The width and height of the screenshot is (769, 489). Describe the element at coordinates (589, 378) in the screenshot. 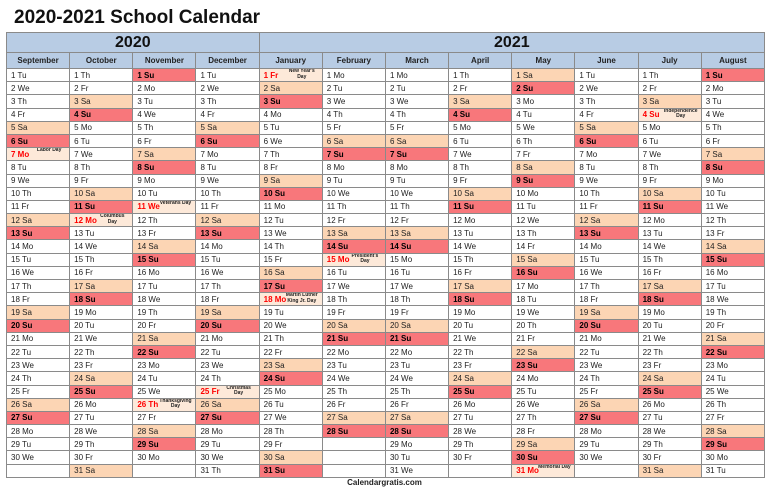

I see `day-label: 24 Th` at that location.